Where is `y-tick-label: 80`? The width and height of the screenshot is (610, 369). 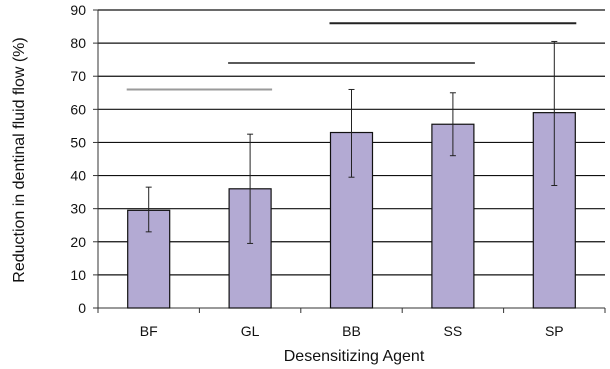
y-tick-label: 80 is located at coordinates (78, 43).